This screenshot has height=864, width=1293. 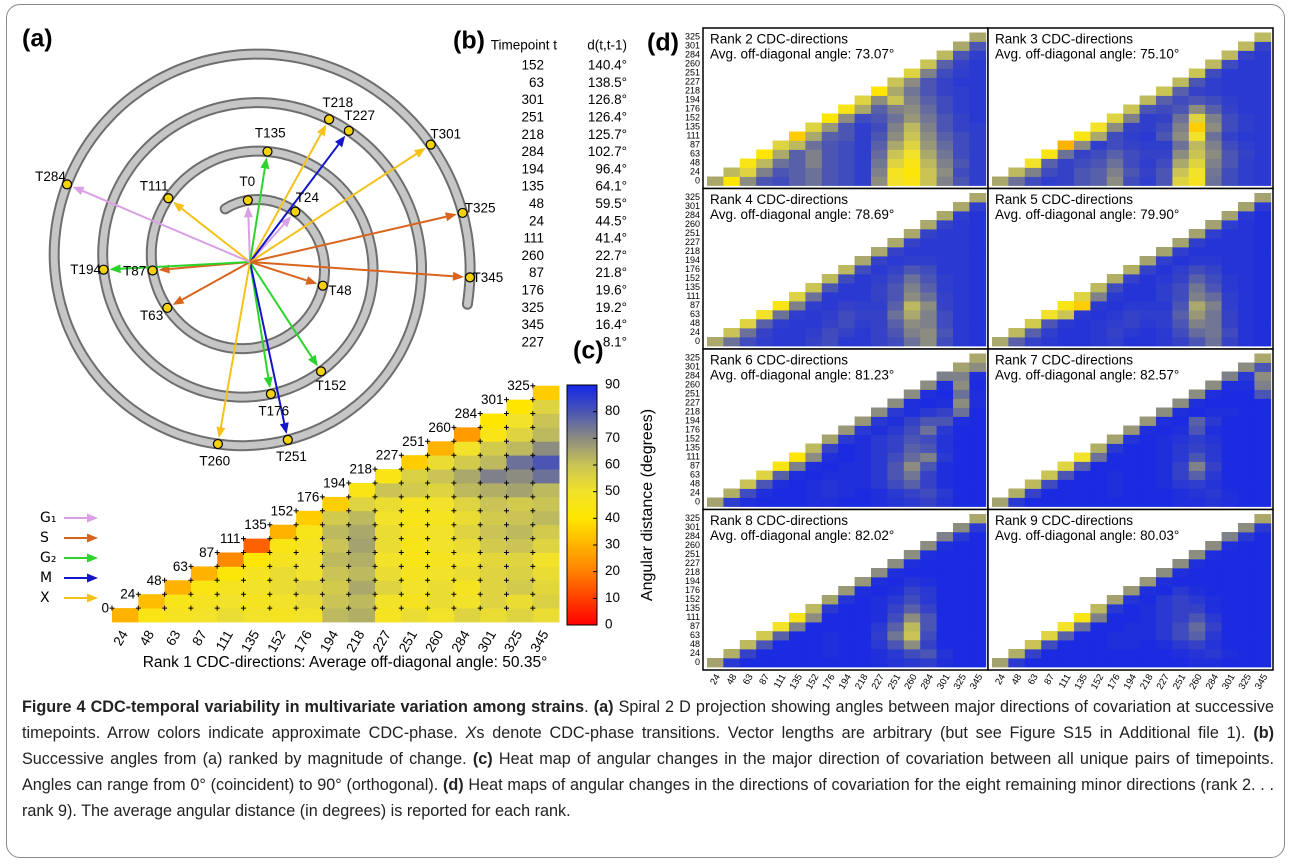 What do you see at coordinates (692, 411) in the screenshot?
I see `y-tick-label: 218` at bounding box center [692, 411].